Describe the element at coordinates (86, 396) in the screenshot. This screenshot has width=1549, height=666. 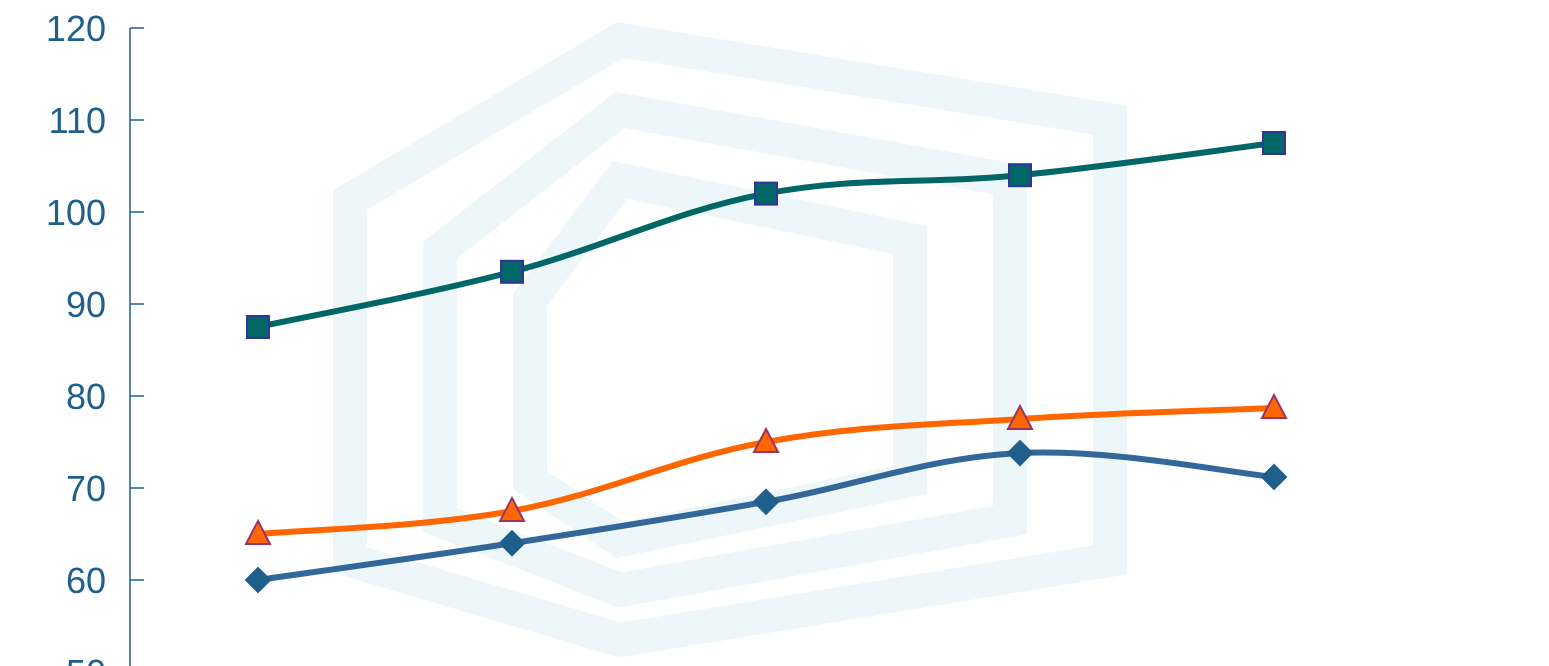
I see `y-tick-label: 80` at that location.